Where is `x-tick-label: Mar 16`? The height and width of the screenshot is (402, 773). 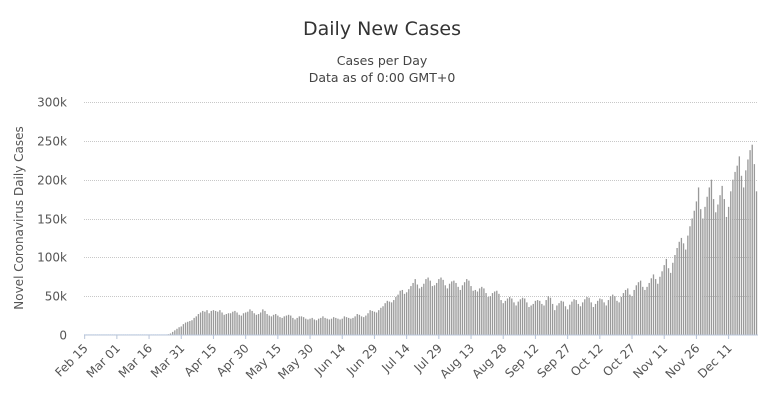
x-tick-label: Mar 16 is located at coordinates (135, 360).